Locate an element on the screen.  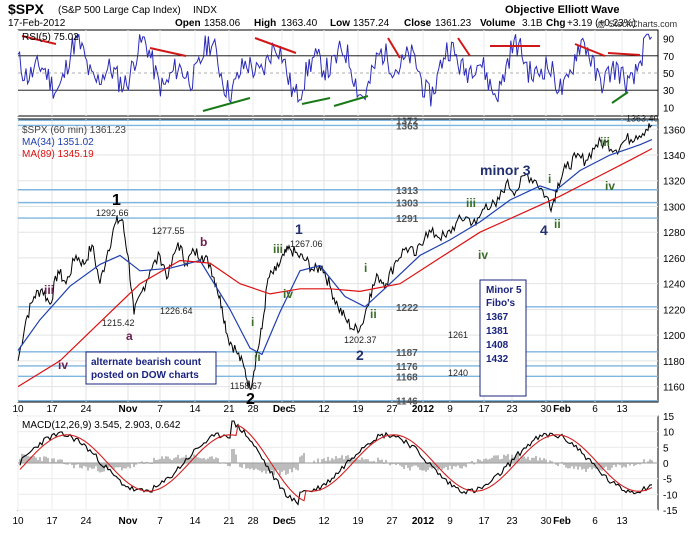
swing-level-label: 1261 is located at coordinates (458, 335).